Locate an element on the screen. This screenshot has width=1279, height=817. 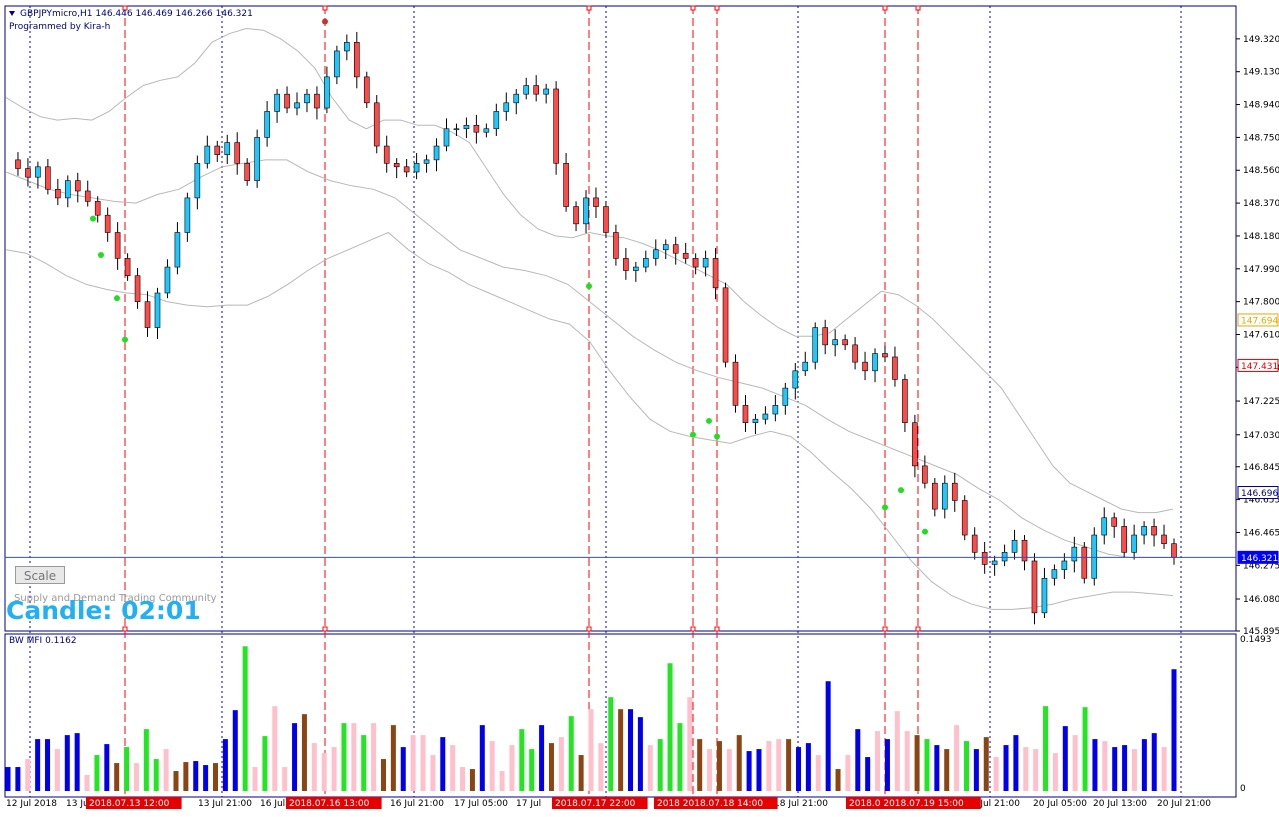
programmer-credit: Programmed by Kira-h is located at coordinates (60, 27).